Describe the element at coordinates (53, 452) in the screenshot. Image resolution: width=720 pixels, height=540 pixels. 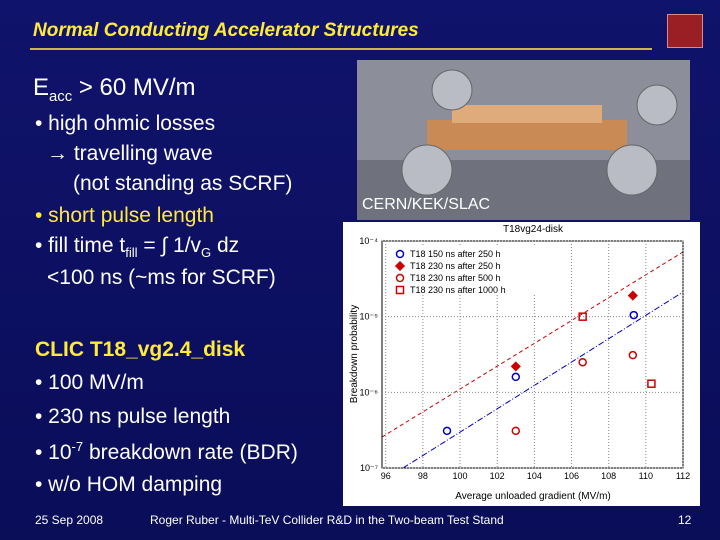
I see `text: • 10` at that location.